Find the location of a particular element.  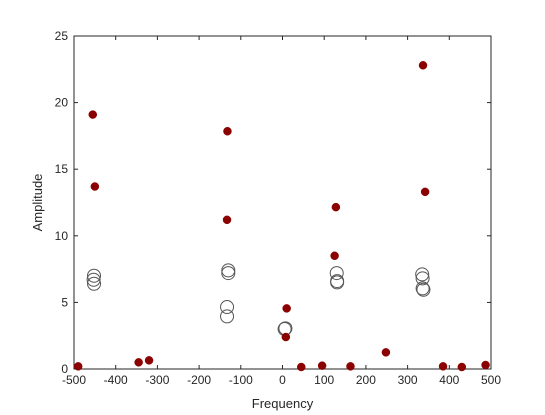

x-tick-label: 300 is located at coordinates (408, 380).